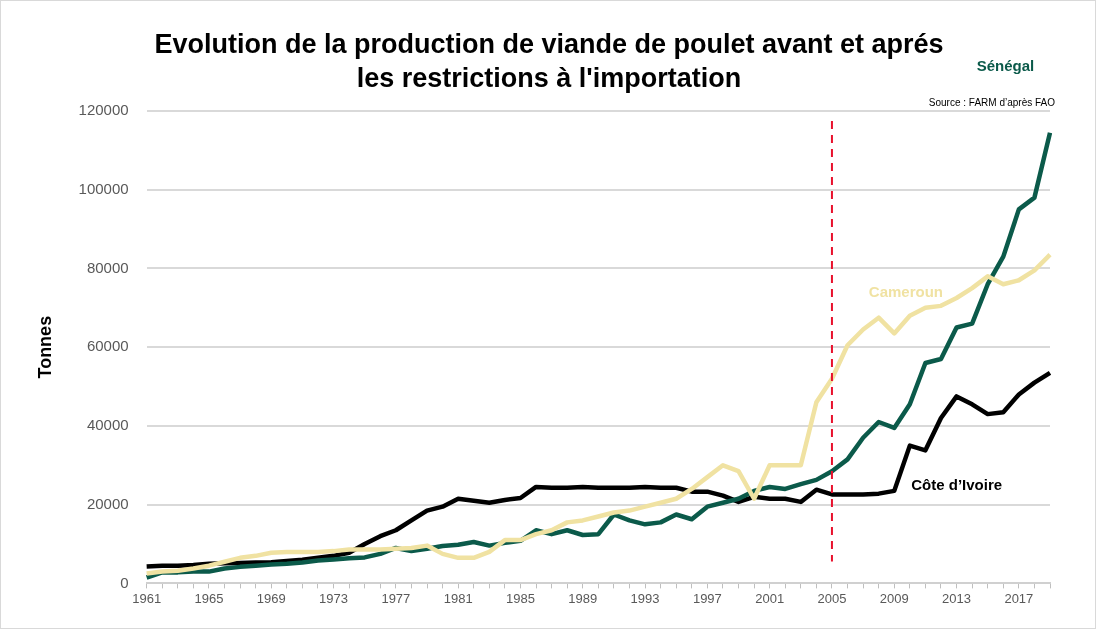 The width and height of the screenshot is (1096, 629). Describe the element at coordinates (107, 503) in the screenshot. I see `y-tick-label: 20000` at that location.